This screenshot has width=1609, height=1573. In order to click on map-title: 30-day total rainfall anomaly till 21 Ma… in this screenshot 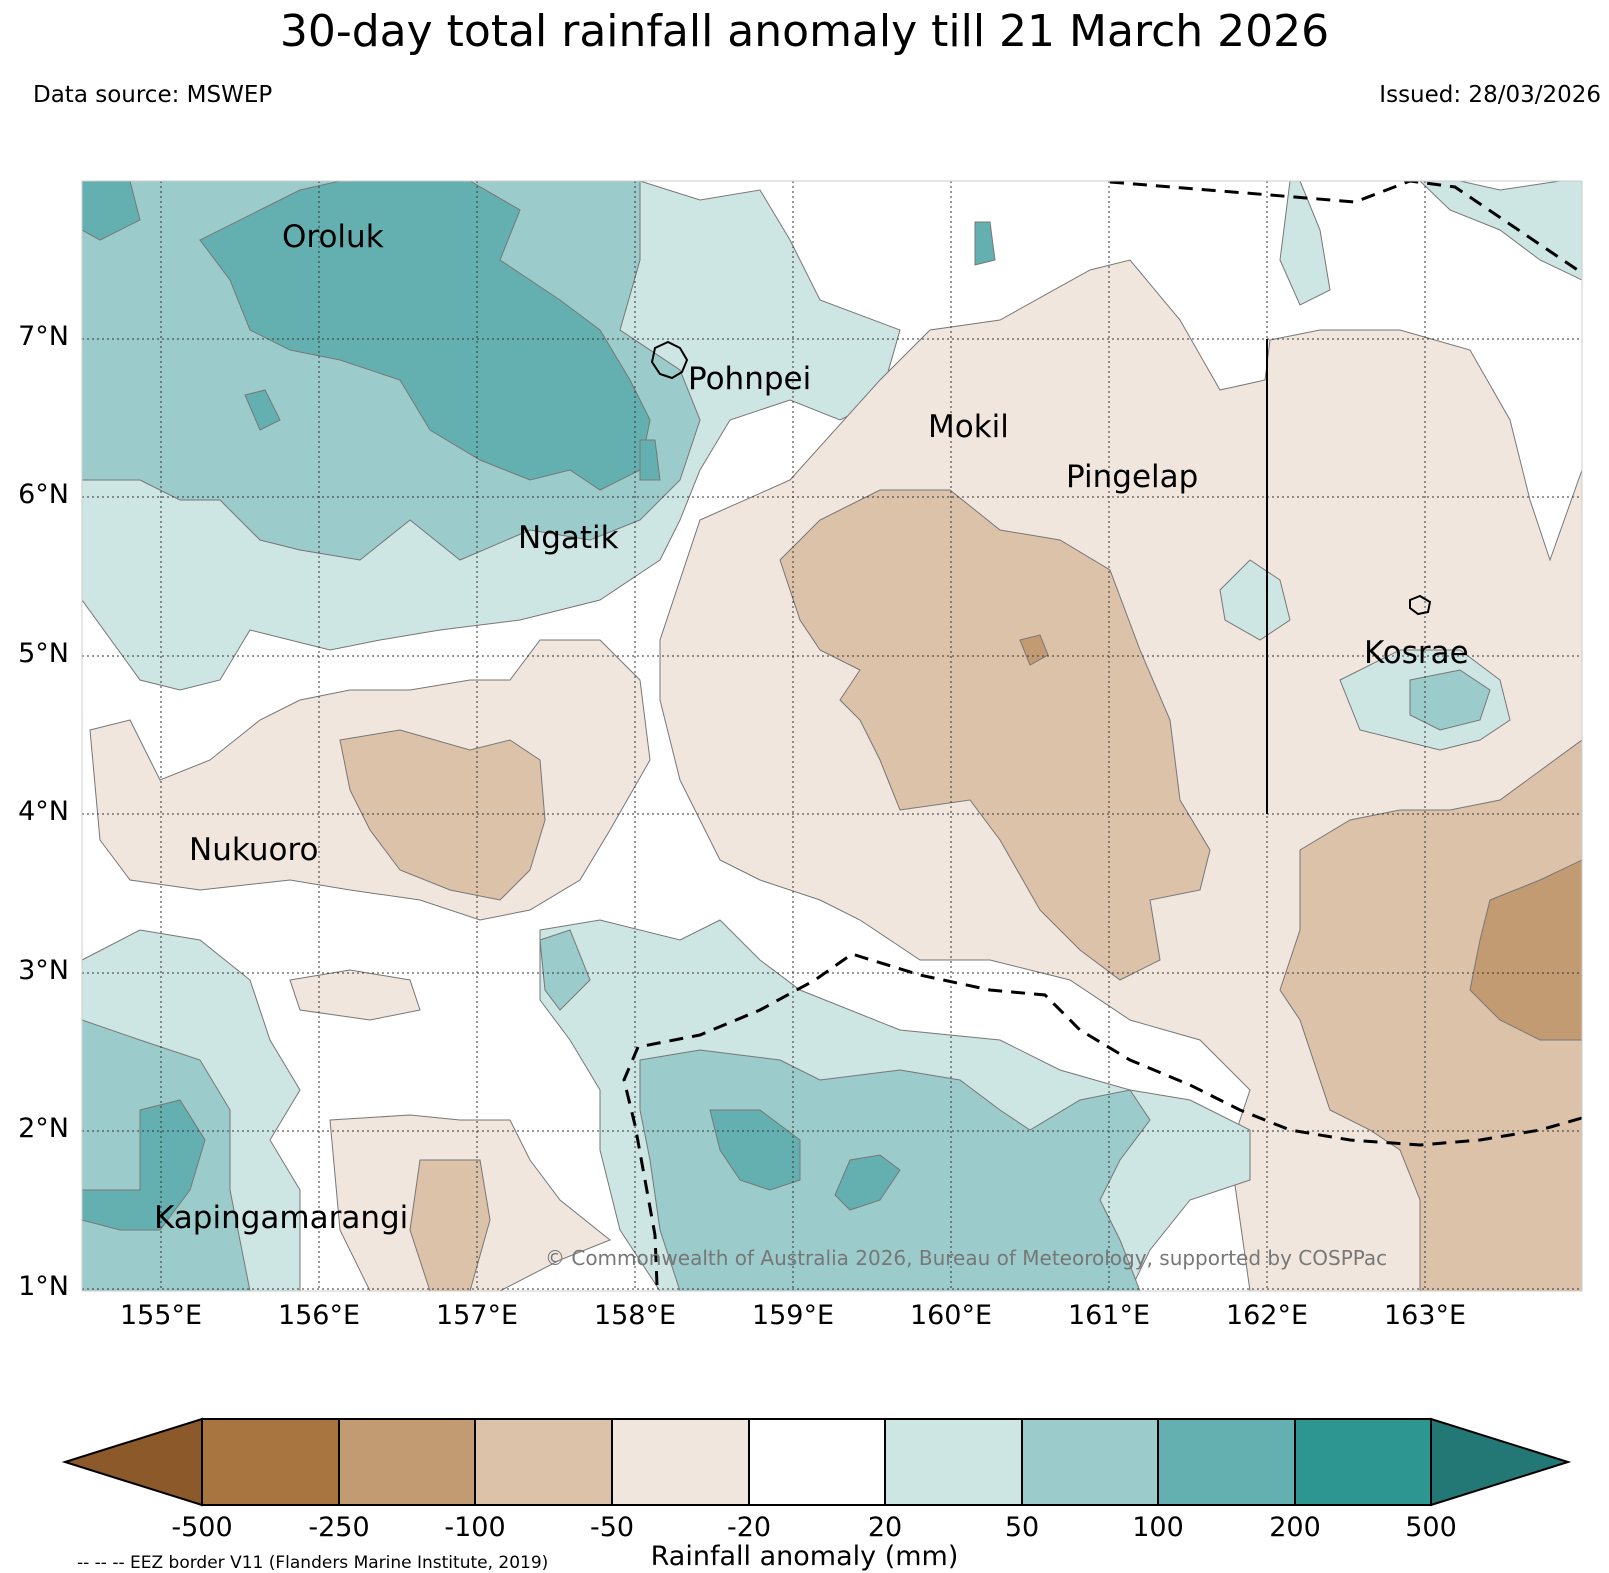, I will do `click(804, 31)`.